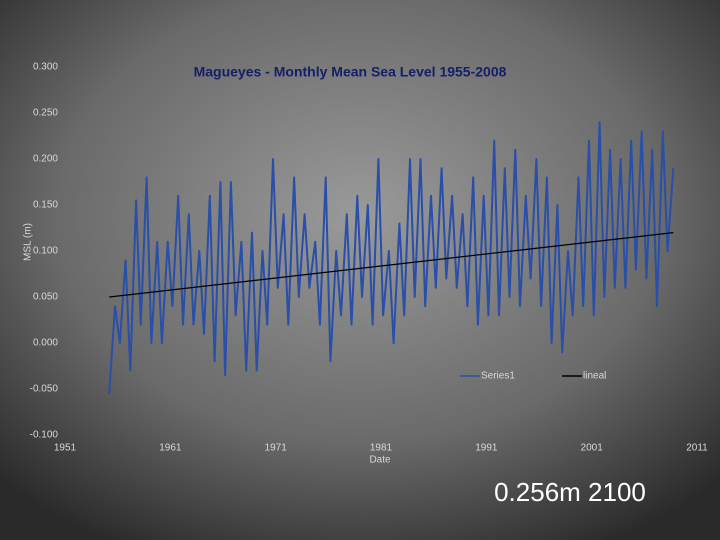 This screenshot has width=720, height=540. I want to click on y-tick-label: 0.000, so click(45, 343).